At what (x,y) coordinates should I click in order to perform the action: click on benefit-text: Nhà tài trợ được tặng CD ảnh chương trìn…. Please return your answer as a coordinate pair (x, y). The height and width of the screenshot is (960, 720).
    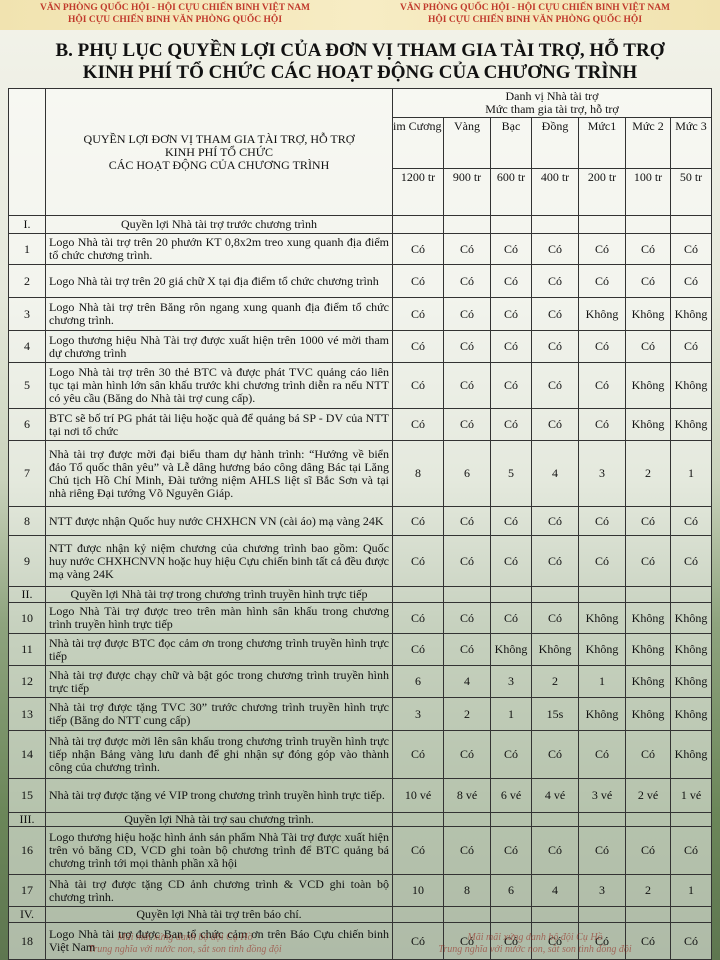
    Looking at the image, I should click on (219, 890).